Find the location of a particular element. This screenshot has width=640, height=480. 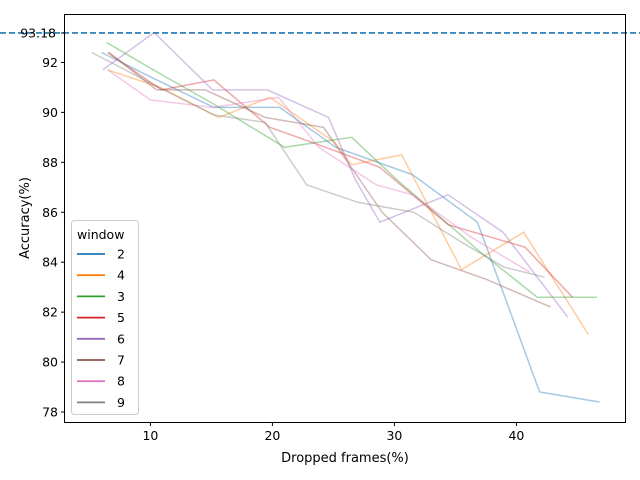

y-tick-label: 80 is located at coordinates (50, 362).